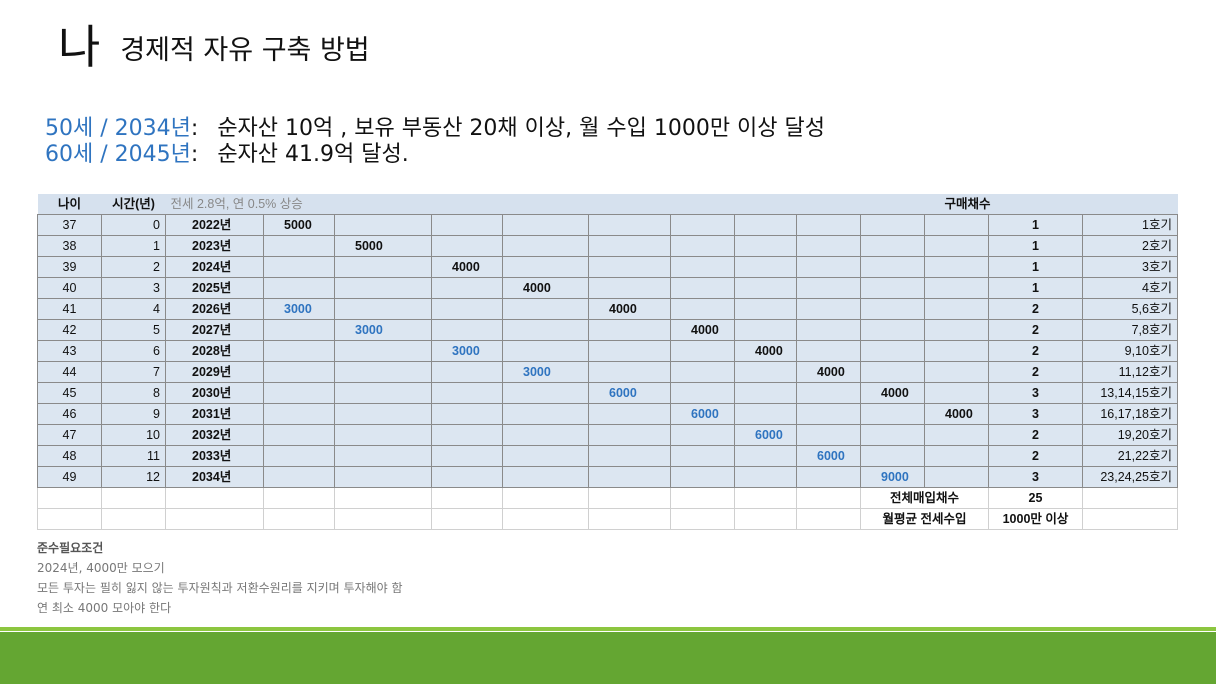  What do you see at coordinates (1130, 288) in the screenshot?
I see `unit-label-cell: 4호기` at bounding box center [1130, 288].